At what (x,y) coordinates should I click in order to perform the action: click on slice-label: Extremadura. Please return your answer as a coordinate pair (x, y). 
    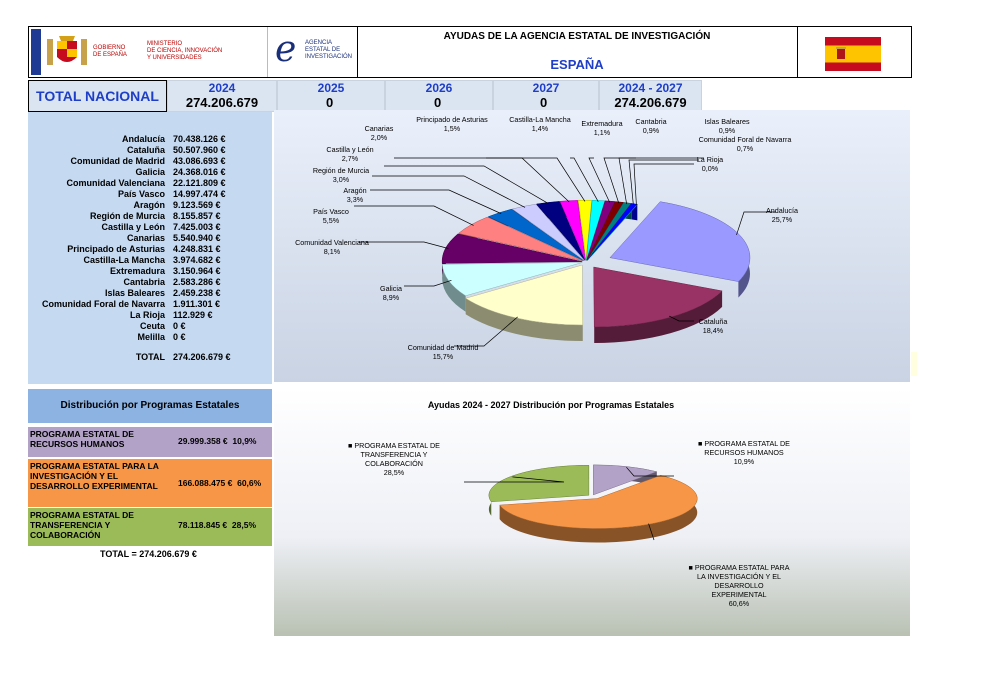
    Looking at the image, I should click on (601, 123).